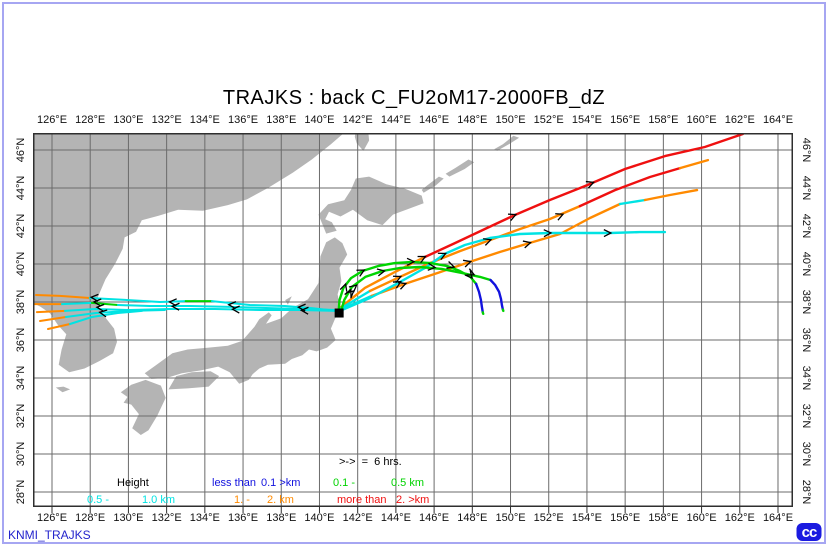  Describe the element at coordinates (472, 120) in the screenshot. I see `lon-label-top: 148°E` at that location.